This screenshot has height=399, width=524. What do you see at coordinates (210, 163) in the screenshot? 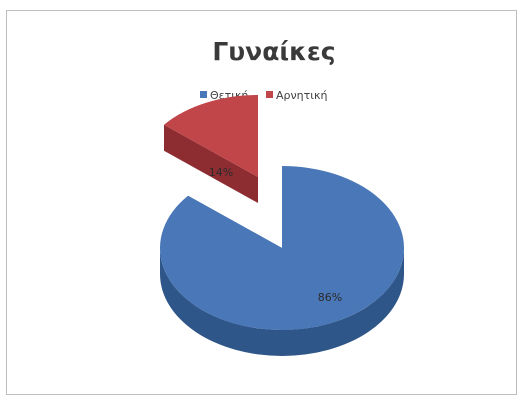
I see `pie-wall-start-negative` at bounding box center [210, 163].